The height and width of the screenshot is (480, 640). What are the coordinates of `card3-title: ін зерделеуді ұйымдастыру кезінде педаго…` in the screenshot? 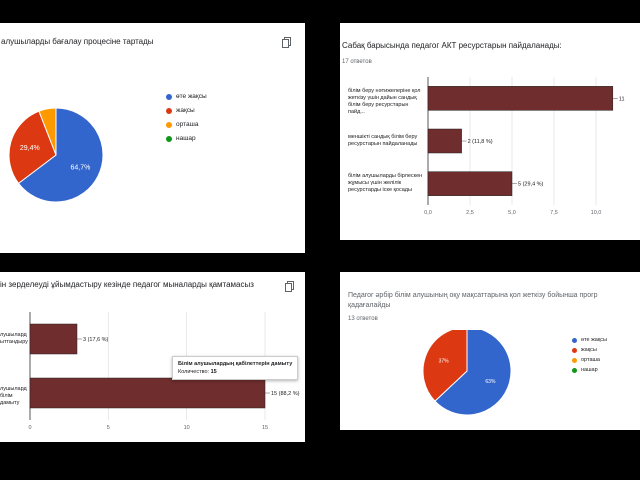 It's located at (127, 284).